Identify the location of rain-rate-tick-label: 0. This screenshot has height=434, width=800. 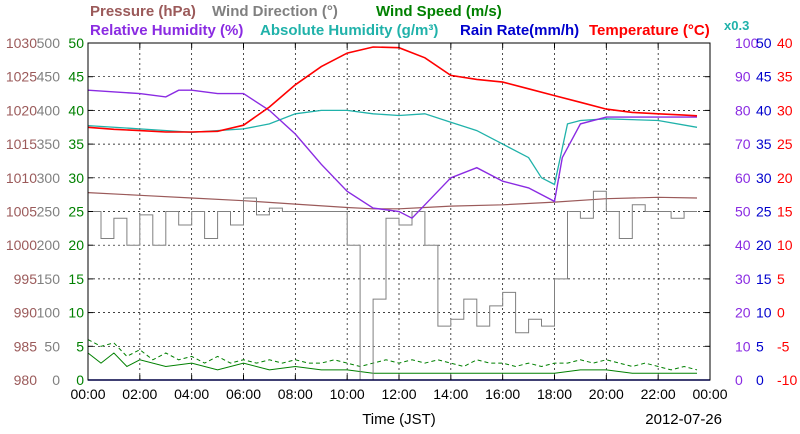
(760, 380).